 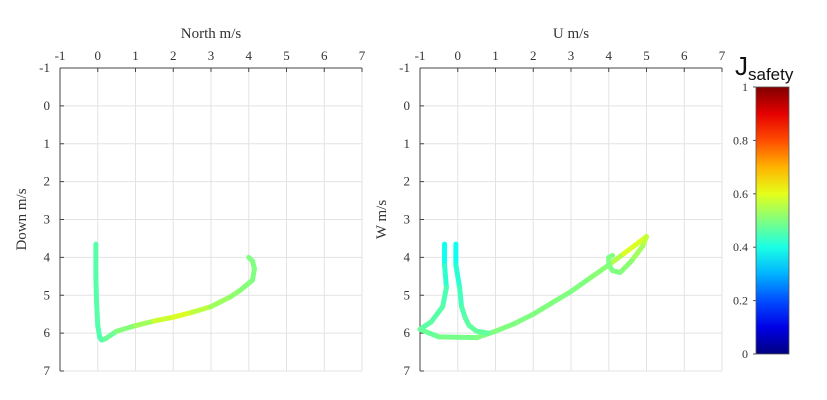 What do you see at coordinates (382, 219) in the screenshot?
I see `y-axis-title: W m/s` at bounding box center [382, 219].